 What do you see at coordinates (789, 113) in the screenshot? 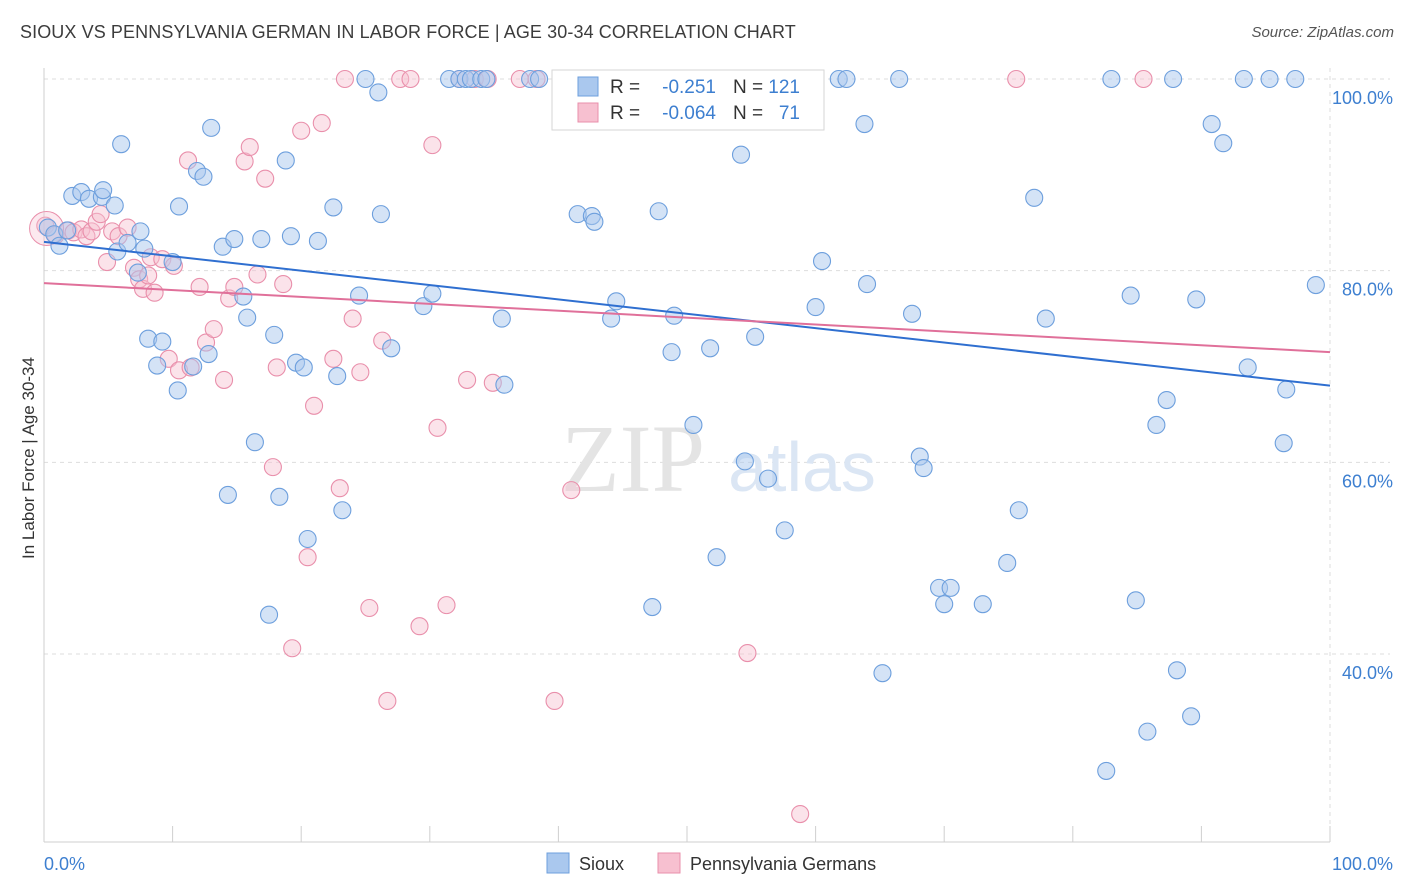
I see `legend-n-value-pa: 71` at bounding box center [789, 113].